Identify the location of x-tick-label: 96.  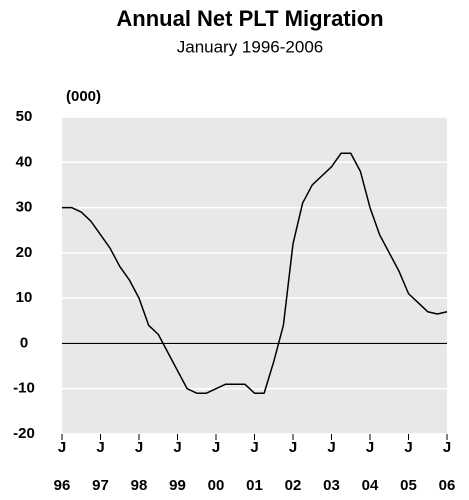
(62, 485).